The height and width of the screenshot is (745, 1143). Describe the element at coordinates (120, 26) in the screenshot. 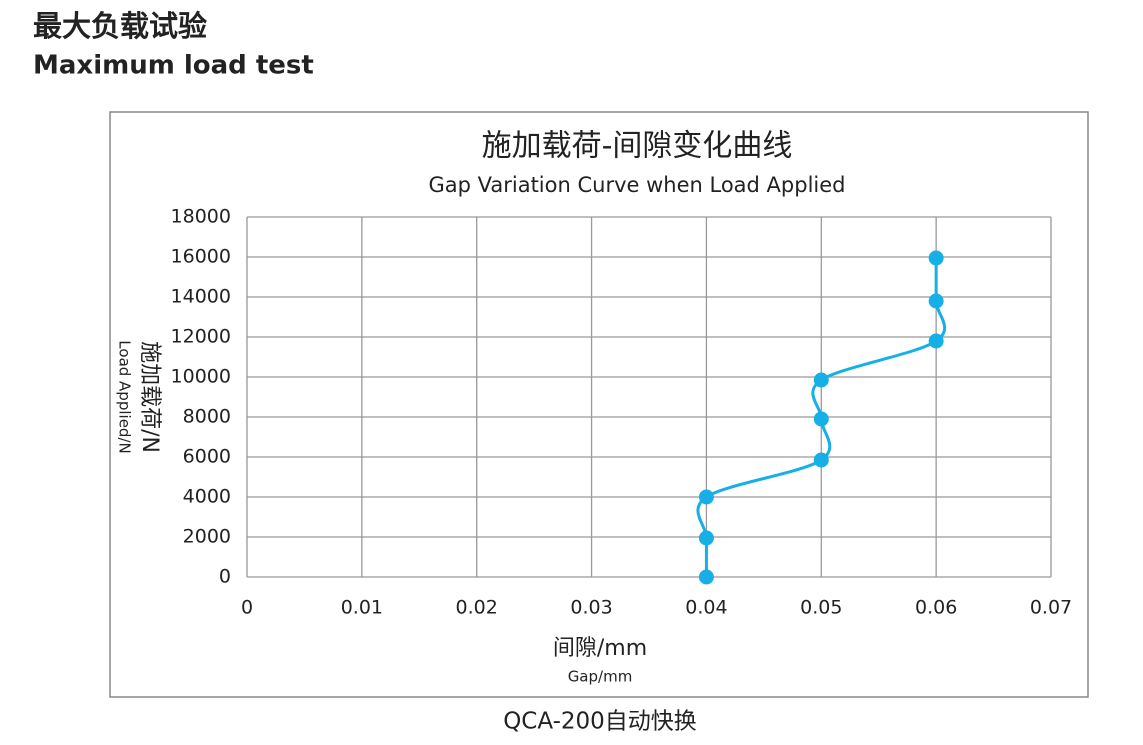

I see `page-title: 最大负载试验` at that location.